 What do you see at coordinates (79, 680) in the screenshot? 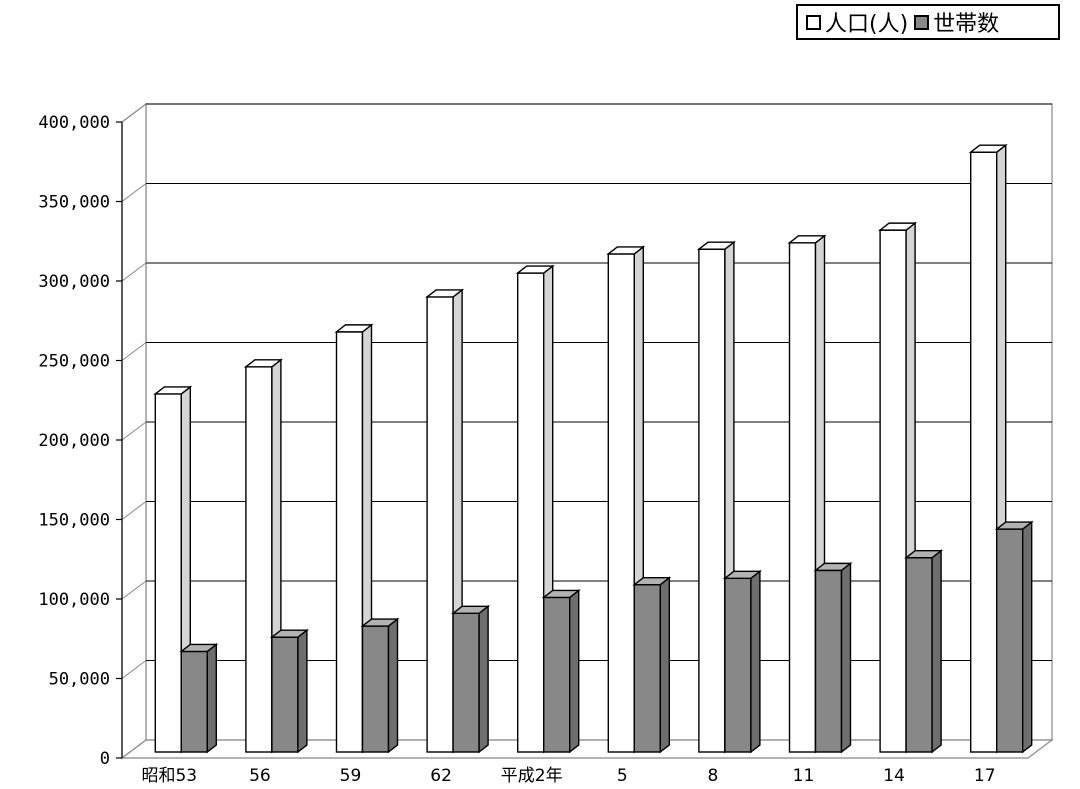
I see `y-tick-label: 50,000` at bounding box center [79, 680].